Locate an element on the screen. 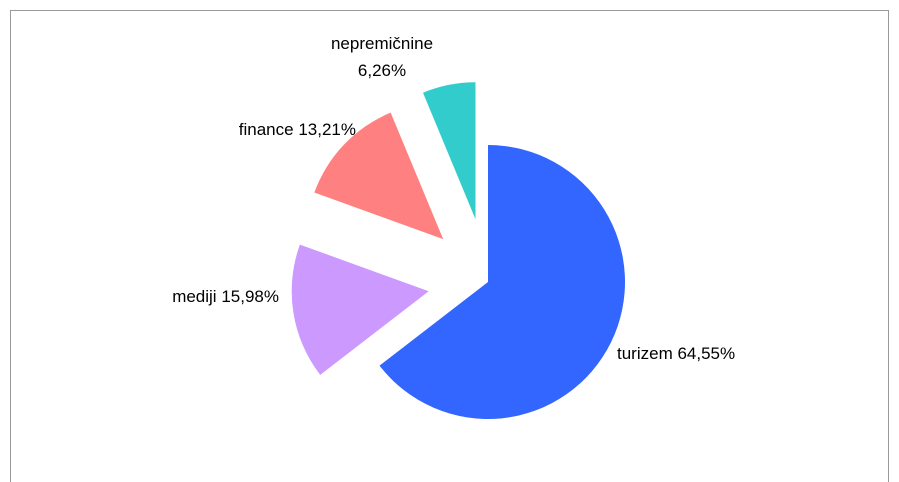 The image size is (899, 482). value-label: 13,21% is located at coordinates (327, 129).